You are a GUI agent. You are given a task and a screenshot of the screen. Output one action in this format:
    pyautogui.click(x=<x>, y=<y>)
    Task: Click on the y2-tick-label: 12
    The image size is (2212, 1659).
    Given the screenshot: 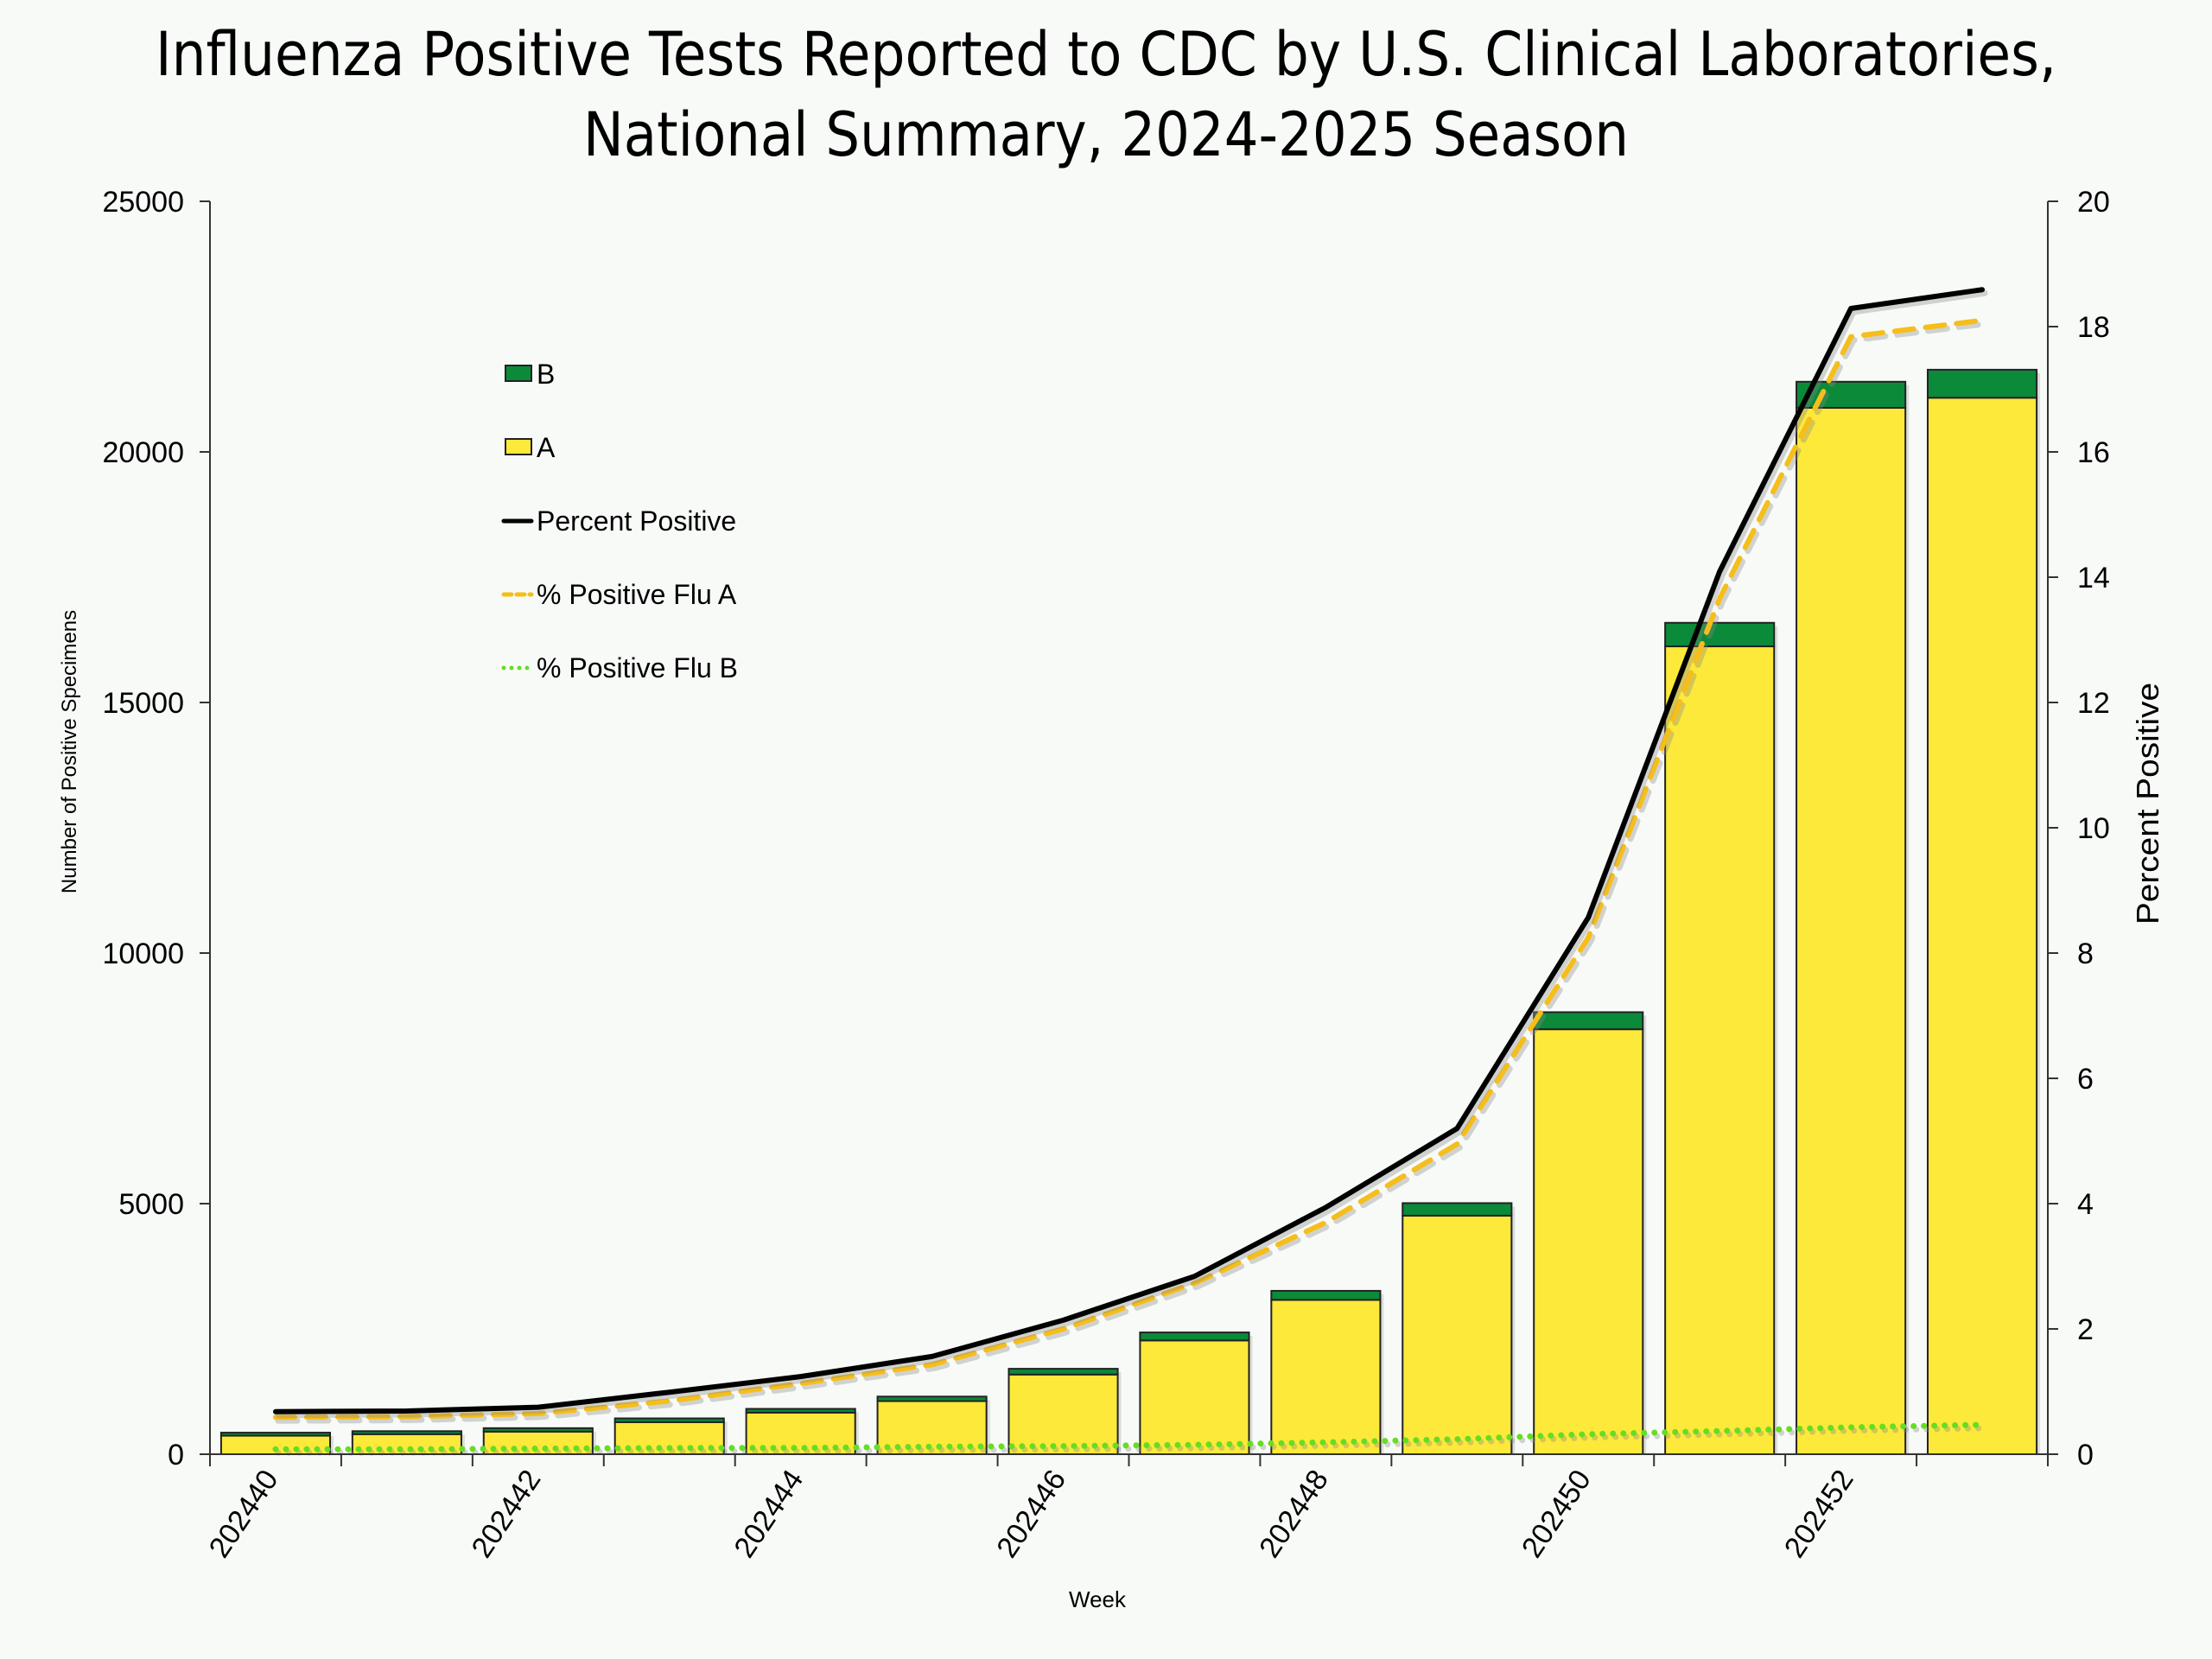 What is the action you would take?
    pyautogui.click(x=2093, y=703)
    